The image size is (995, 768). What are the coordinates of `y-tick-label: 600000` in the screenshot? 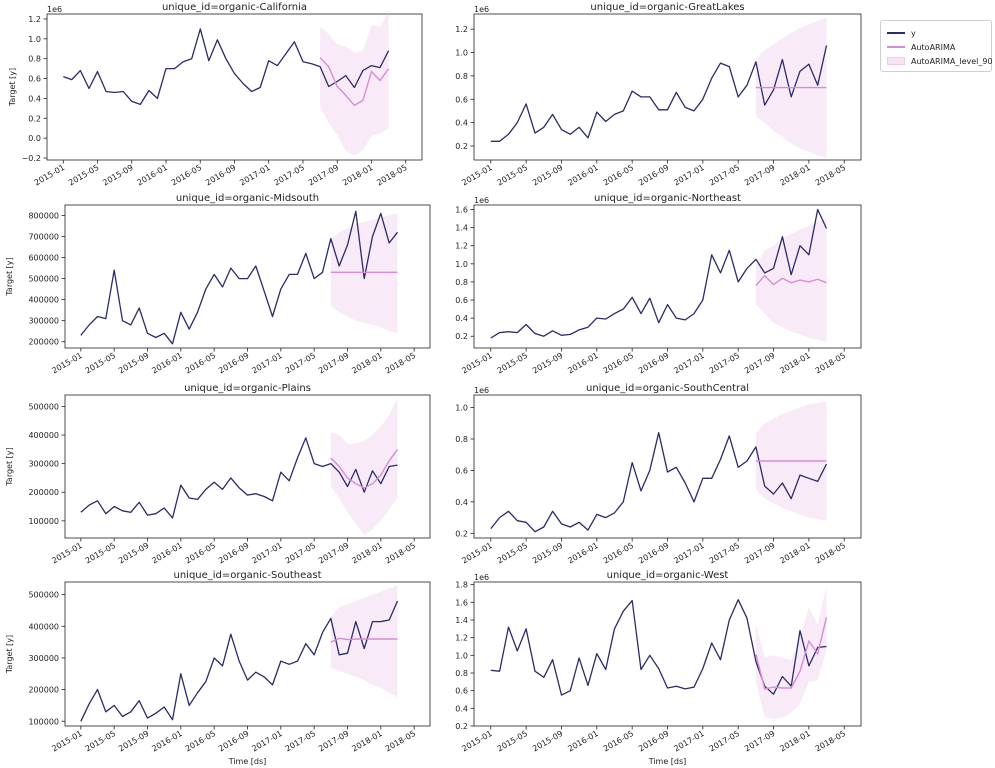 It's located at (43, 258).